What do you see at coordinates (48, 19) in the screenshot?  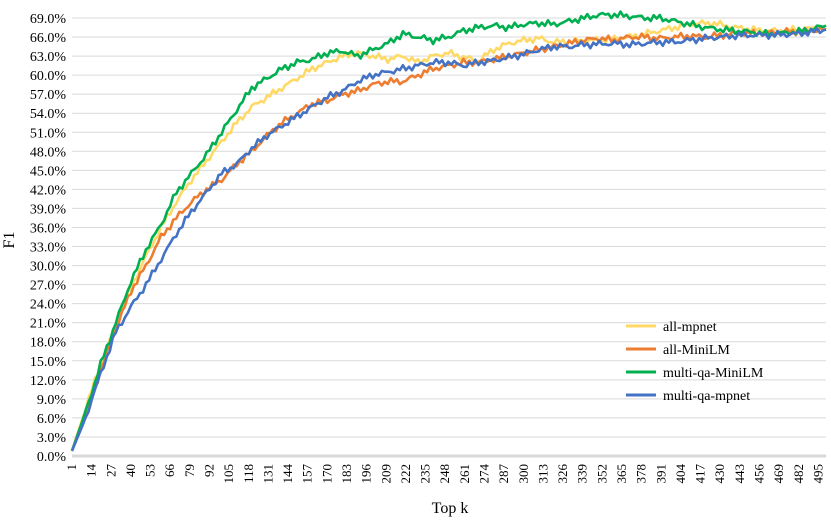 I see `y-tick-label: 69.0%` at bounding box center [48, 19].